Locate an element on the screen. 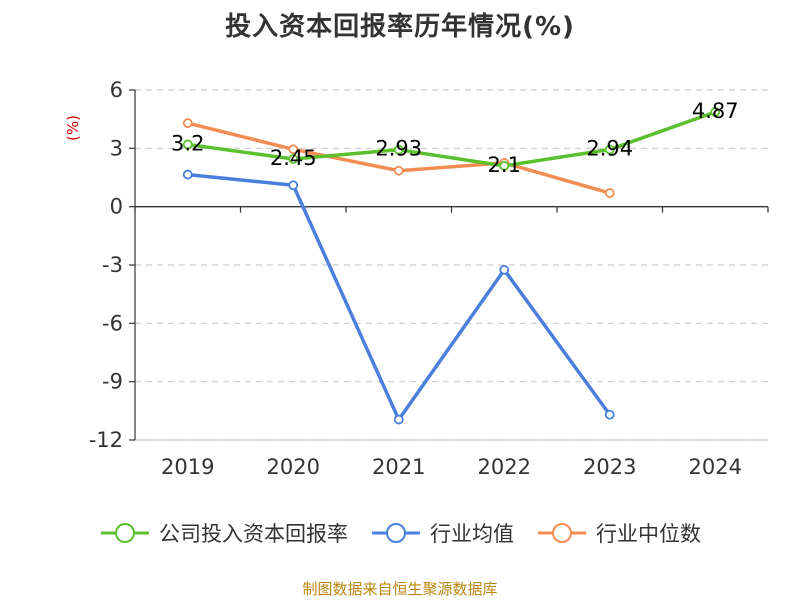 The width and height of the screenshot is (800, 600). data-label: 2.94 is located at coordinates (609, 149).